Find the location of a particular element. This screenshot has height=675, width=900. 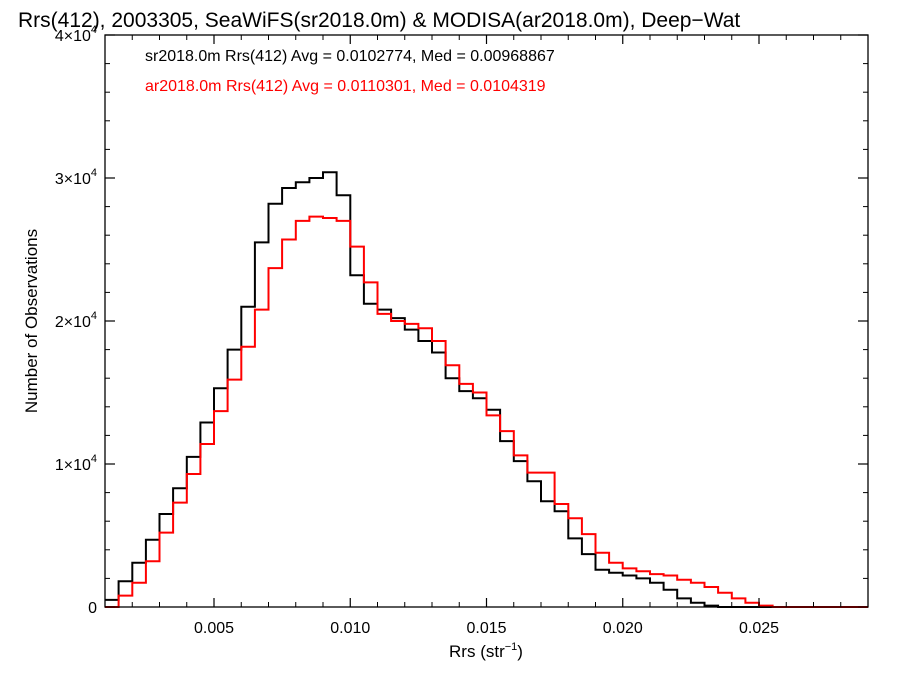

y-tick-label: 3×10⁴ is located at coordinates (76, 177).